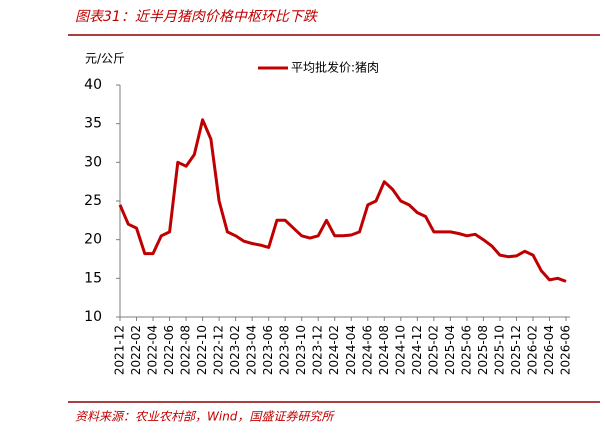 This screenshot has height=435, width=605. What do you see at coordinates (93, 85) in the screenshot?
I see `y-tick-label: 40` at bounding box center [93, 85].